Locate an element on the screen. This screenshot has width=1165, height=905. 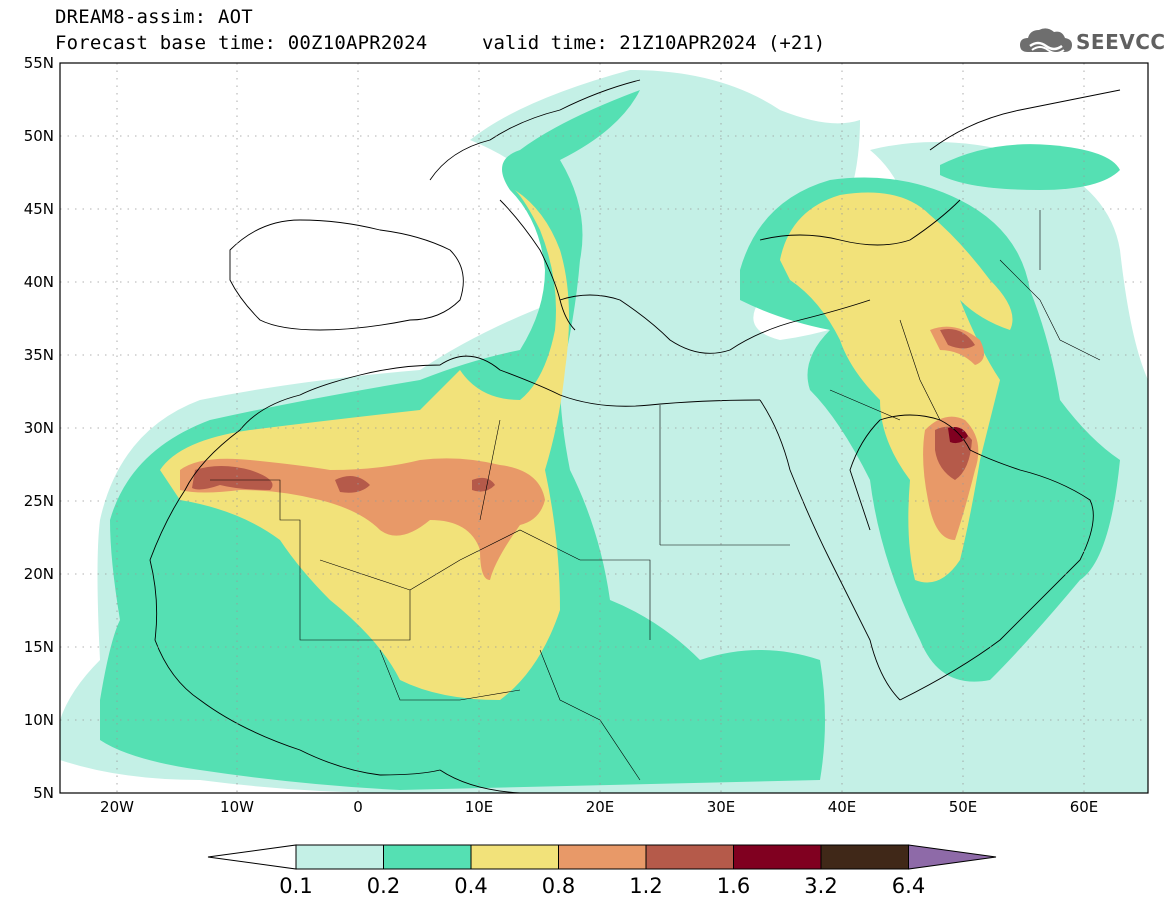
lat-label: 20N is located at coordinates (39, 574).